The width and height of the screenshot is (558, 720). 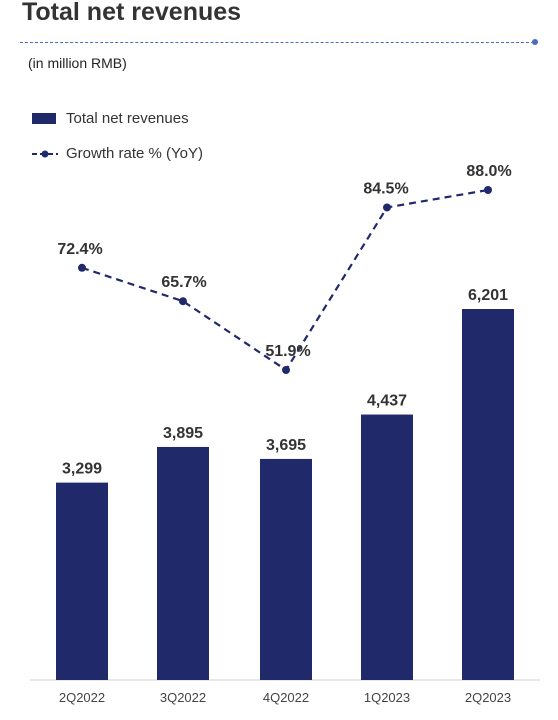 What do you see at coordinates (82, 469) in the screenshot?
I see `bar-value-label: 3,299` at bounding box center [82, 469].